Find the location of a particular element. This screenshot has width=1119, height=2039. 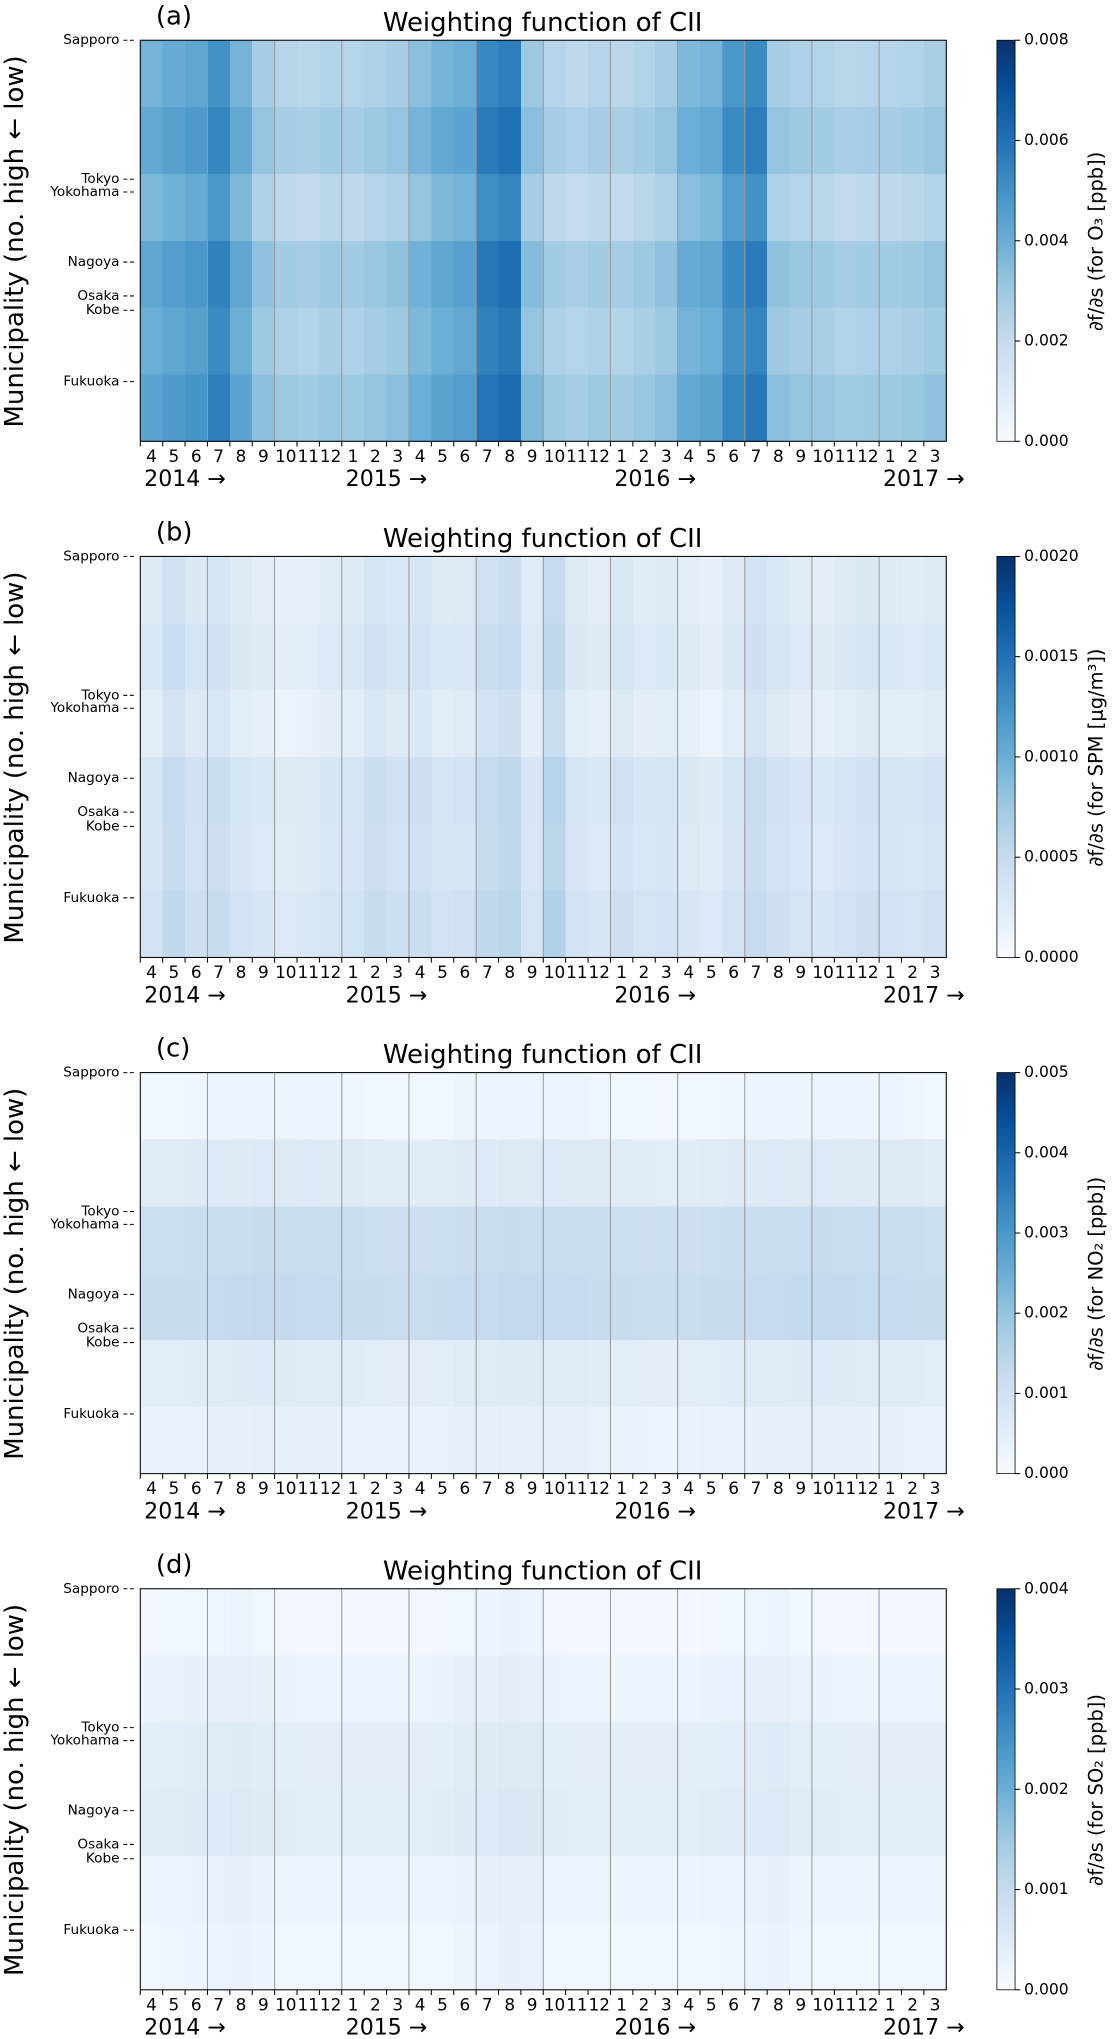

colorbar-label: ∂f/∂s (for NO₂ [ppb]) is located at coordinates (1095, 1274).